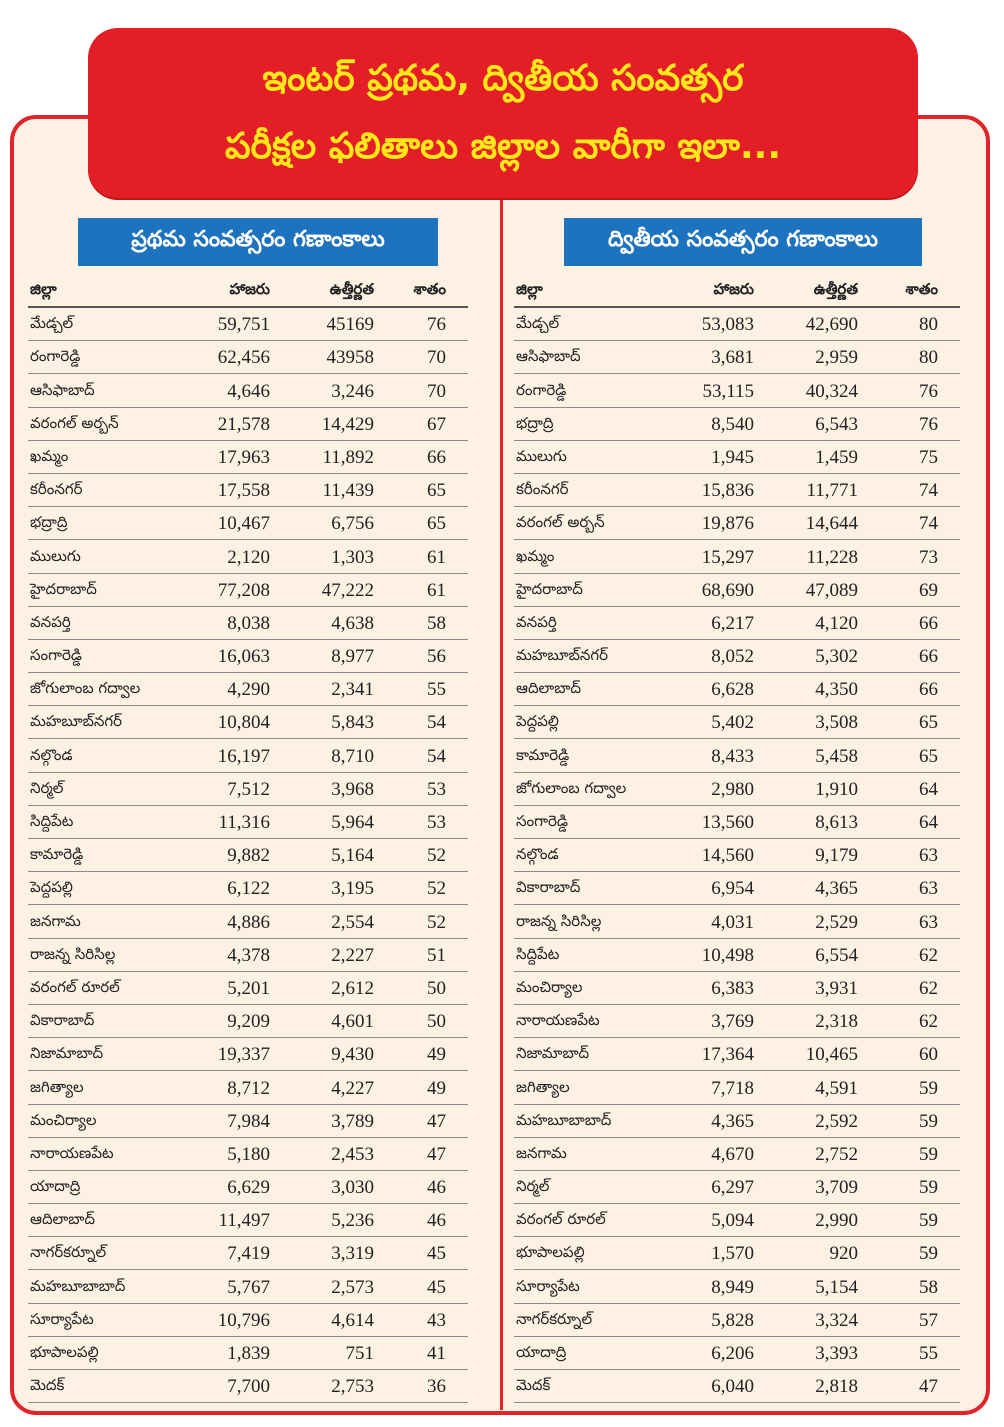 This screenshot has height=1427, width=1004. I want to click on cell-appeared: 11,497, so click(244, 1221).